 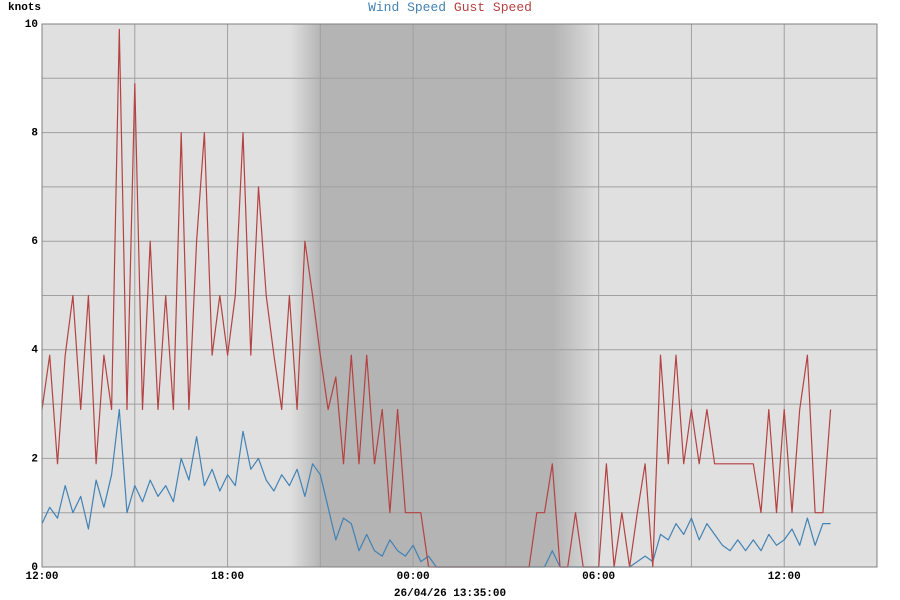 I want to click on x-axis-label: 26/04/26 13:35:00, so click(x=450, y=594).